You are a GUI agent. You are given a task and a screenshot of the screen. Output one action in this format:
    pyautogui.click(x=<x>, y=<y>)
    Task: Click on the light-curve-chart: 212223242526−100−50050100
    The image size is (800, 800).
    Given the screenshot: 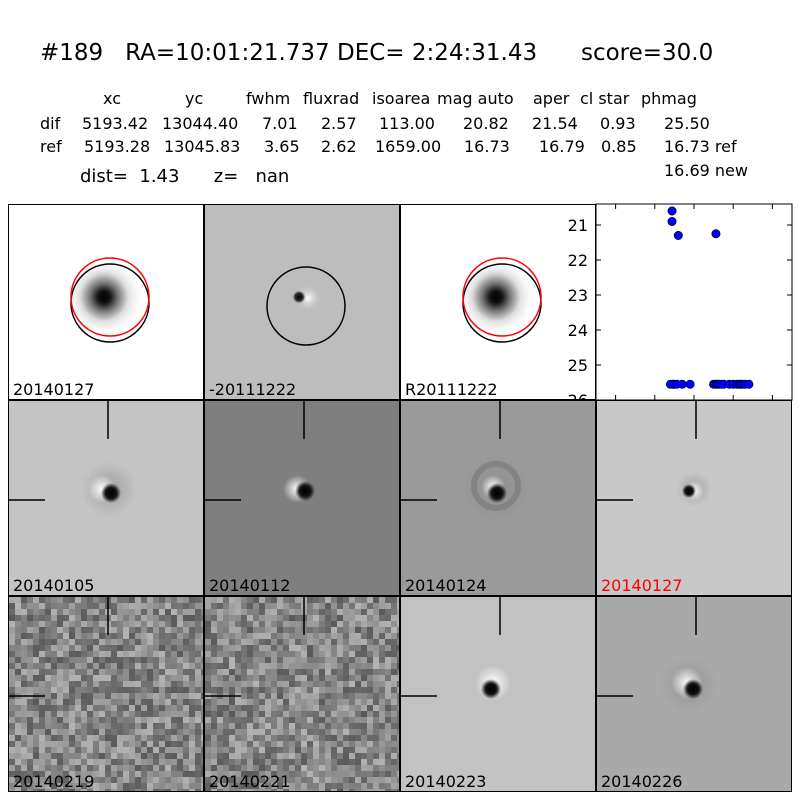 What is the action you would take?
    pyautogui.click(x=680, y=313)
    